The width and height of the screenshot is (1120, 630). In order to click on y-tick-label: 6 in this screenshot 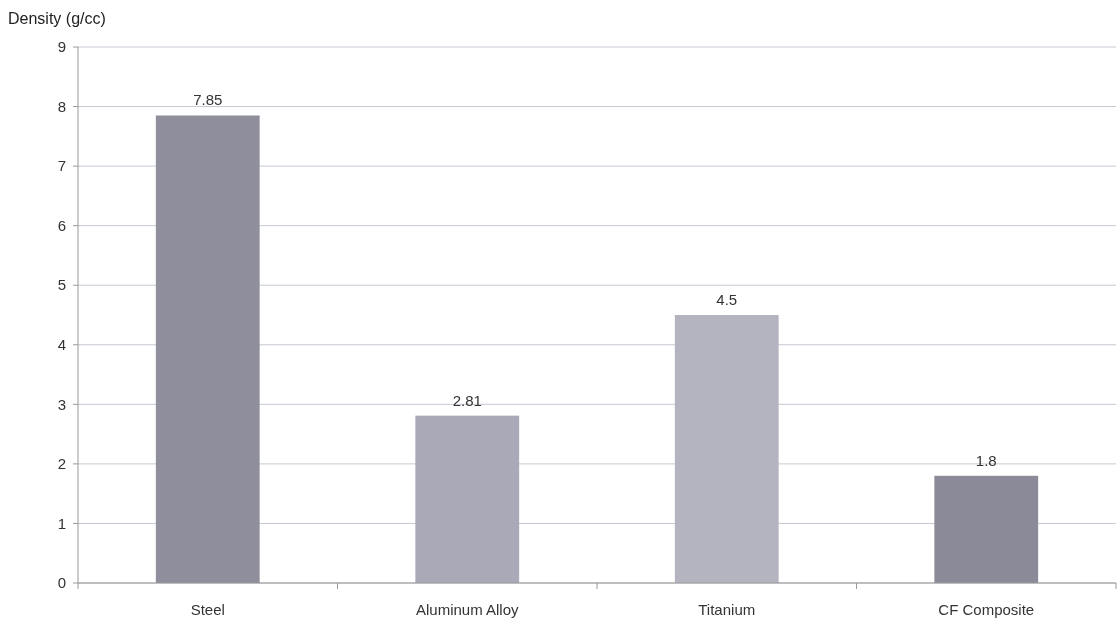, I will do `click(61, 225)`.